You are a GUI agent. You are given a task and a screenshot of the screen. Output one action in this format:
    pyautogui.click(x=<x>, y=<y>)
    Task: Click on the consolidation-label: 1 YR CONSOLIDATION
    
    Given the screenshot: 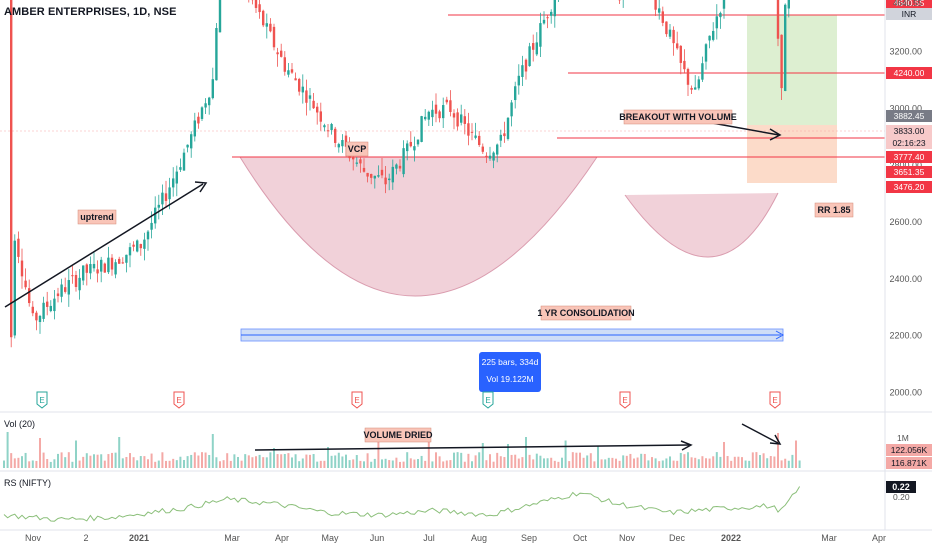 What is the action you would take?
    pyautogui.click(x=585, y=313)
    